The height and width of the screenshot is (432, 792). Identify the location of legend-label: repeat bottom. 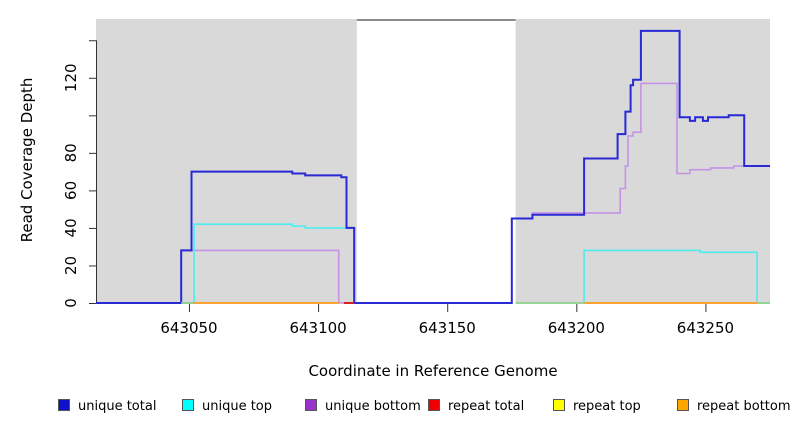
(744, 406).